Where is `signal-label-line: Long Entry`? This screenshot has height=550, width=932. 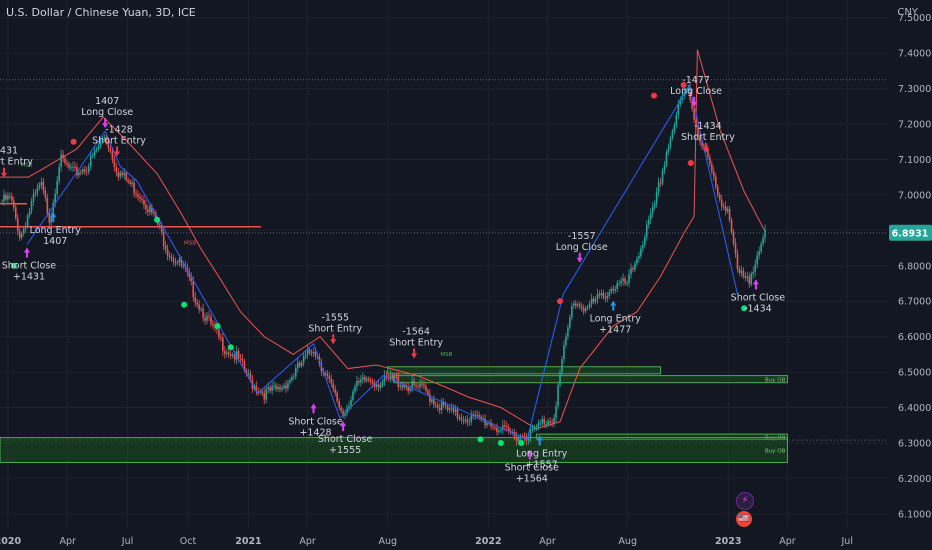
signal-label-line: Long Entry is located at coordinates (542, 453).